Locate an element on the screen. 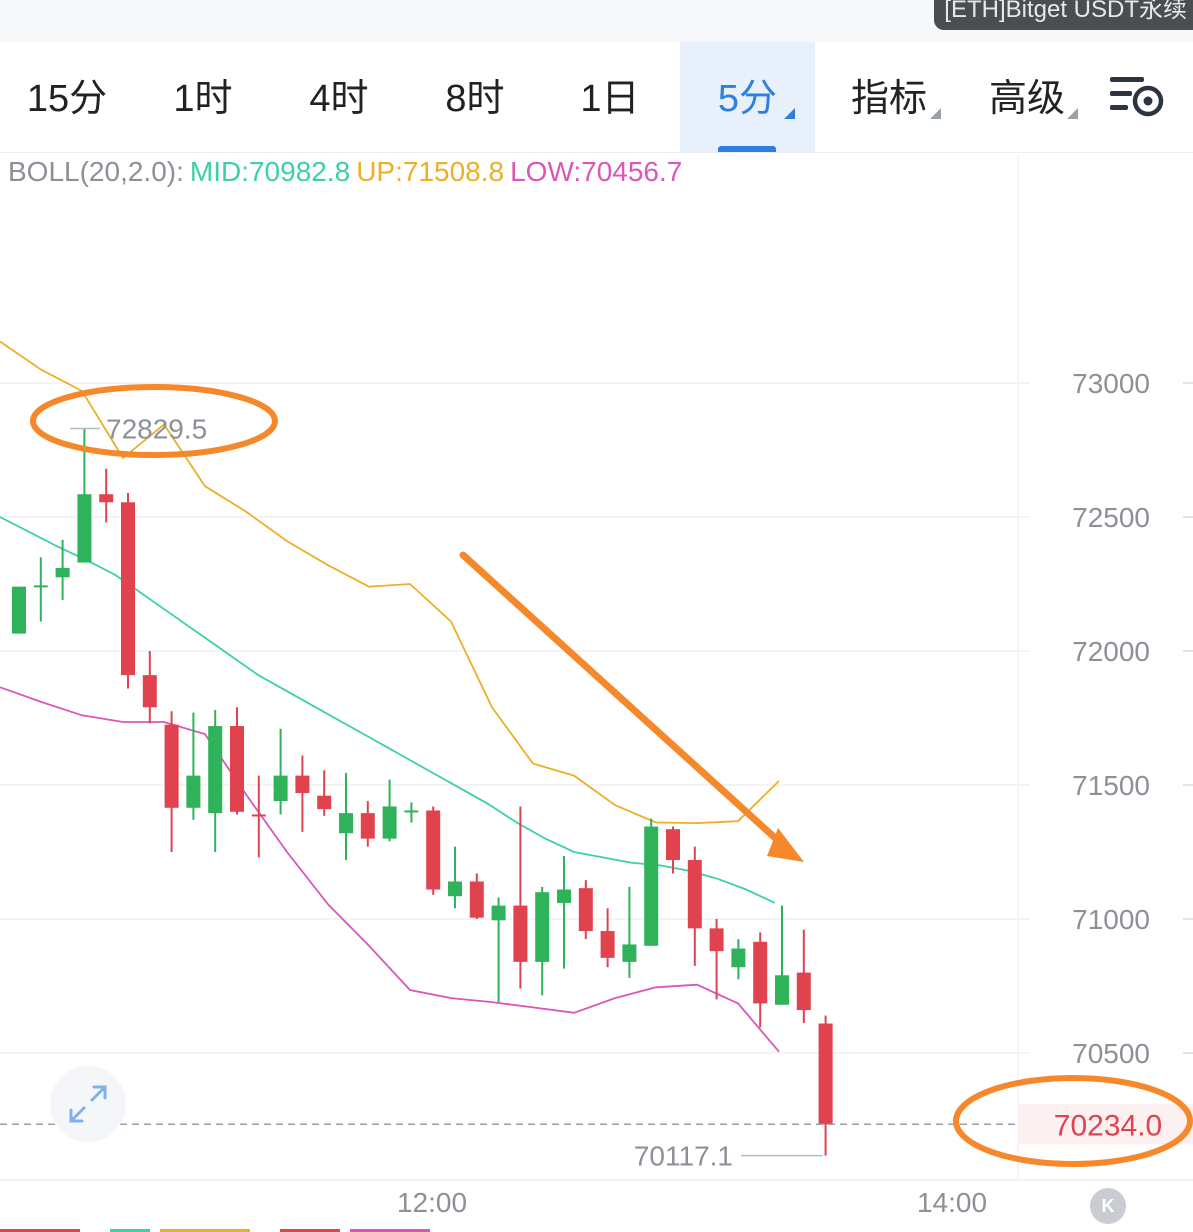 Image resolution: width=1193 pixels, height=1232 pixels. tab-label: 15分 is located at coordinates (67, 99).